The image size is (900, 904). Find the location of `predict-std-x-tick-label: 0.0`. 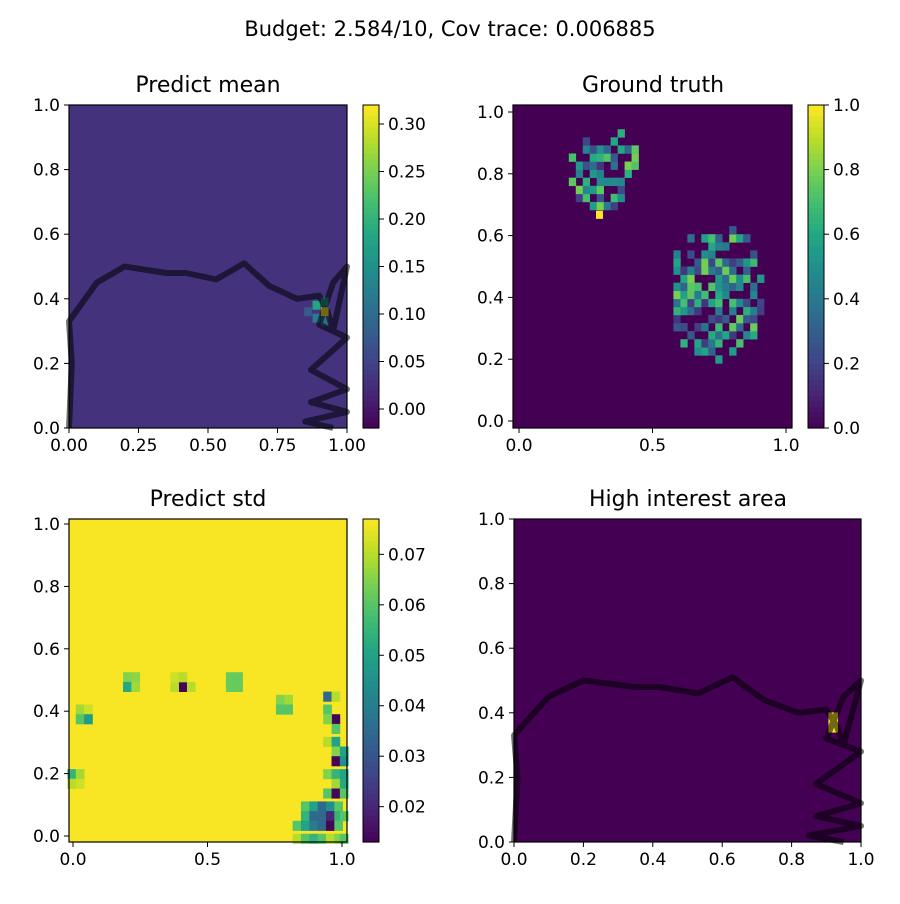

predict-std-x-tick-label: 0.0 is located at coordinates (72, 860).